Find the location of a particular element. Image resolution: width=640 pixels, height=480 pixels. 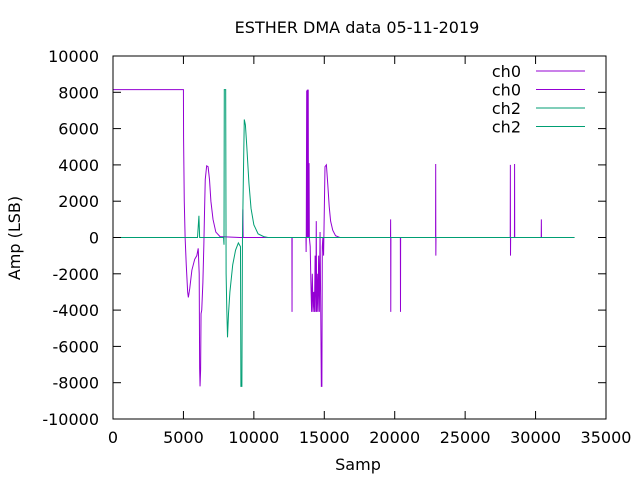

x-tick-label: 20000 is located at coordinates (394, 437).